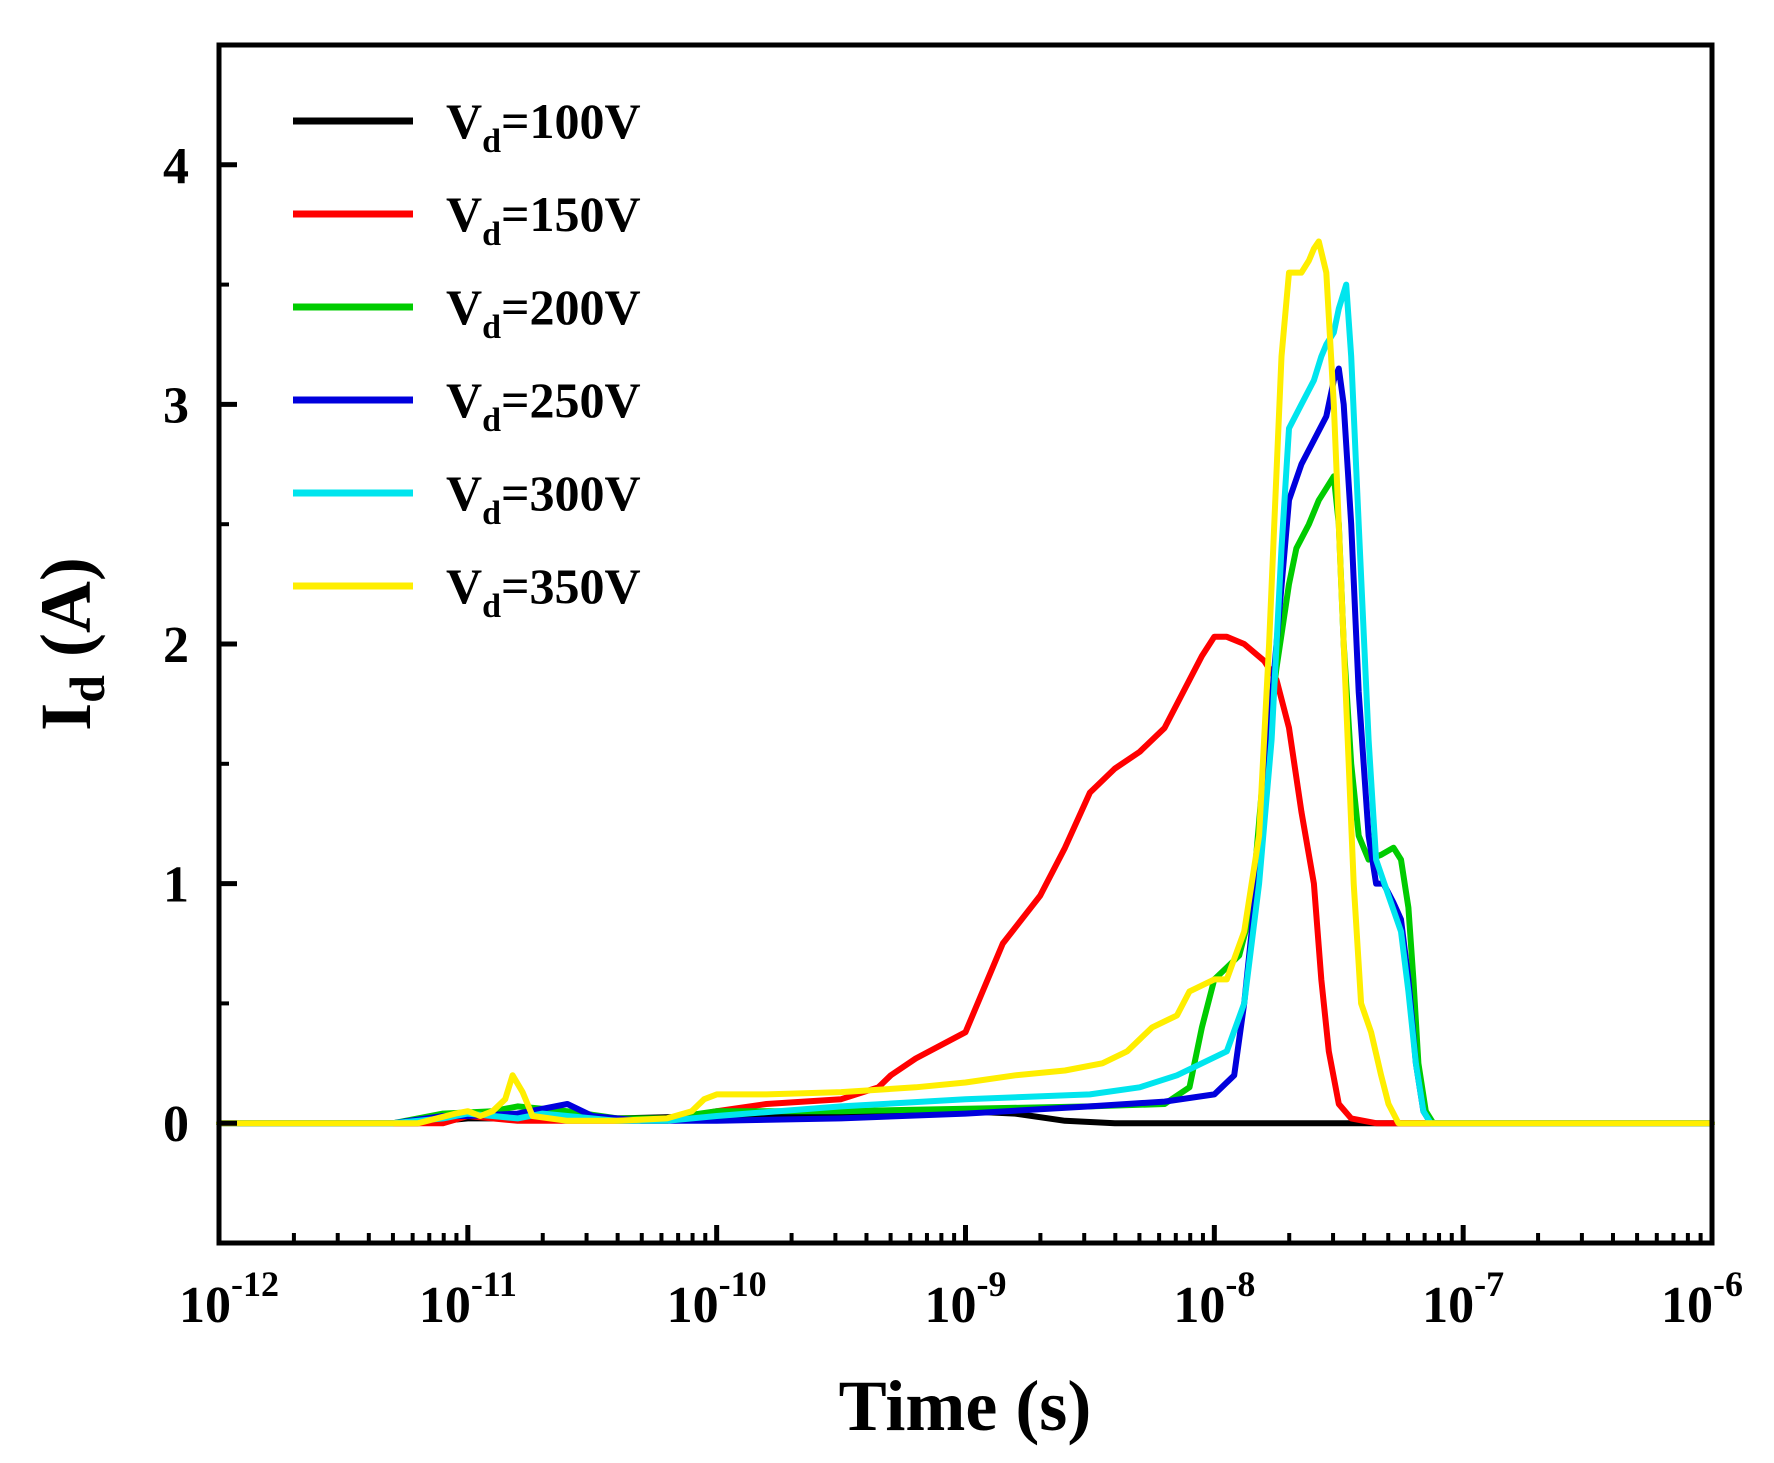 This screenshot has width=1774, height=1463. I want to click on legend-label-0: Vd=100V, so click(543, 126).